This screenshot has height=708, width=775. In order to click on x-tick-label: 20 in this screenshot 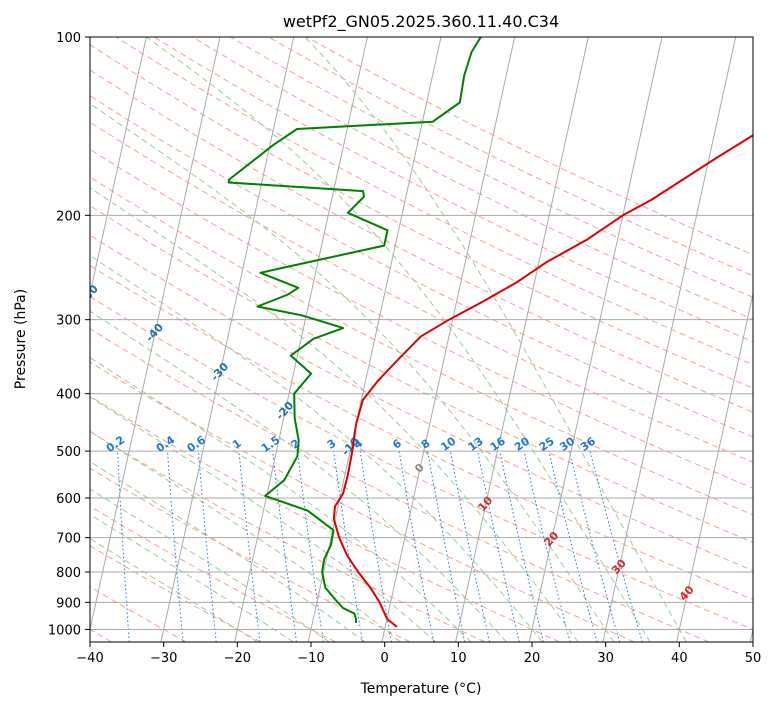, I will do `click(532, 658)`.